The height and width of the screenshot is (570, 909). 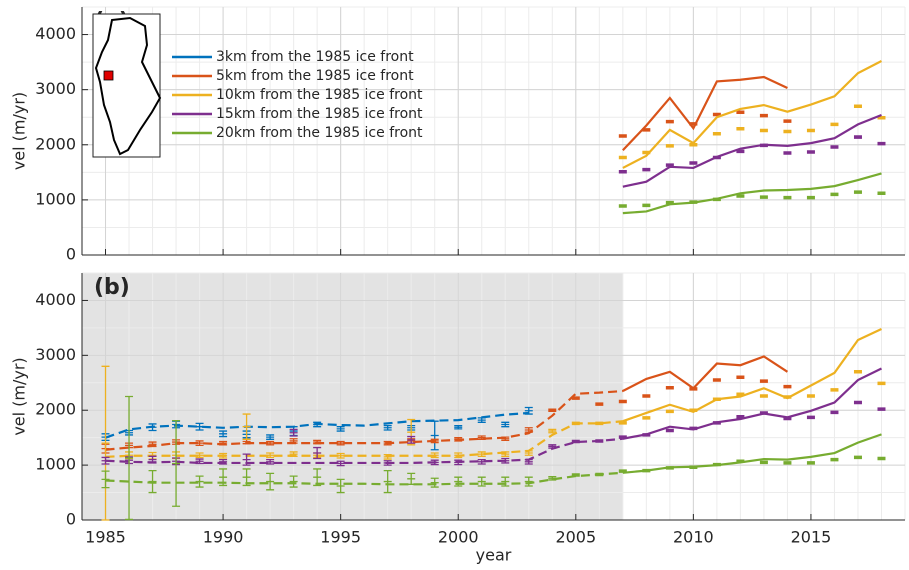 What do you see at coordinates (319, 114) in the screenshot?
I see `legend-label: 15km from the 1985 ice front` at bounding box center [319, 114].